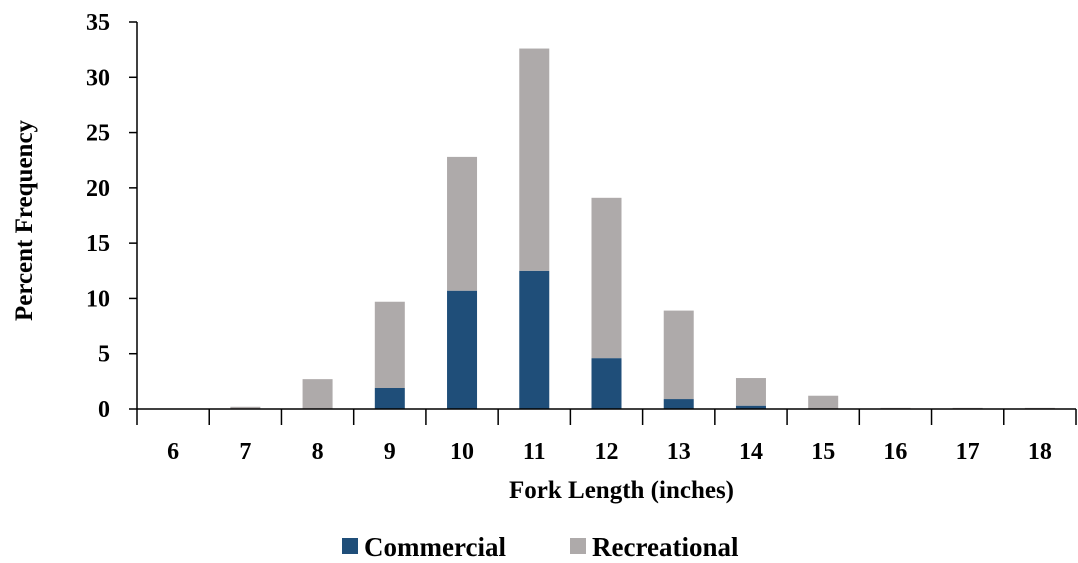  Describe the element at coordinates (607, 452) in the screenshot. I see `x-tick-label: 12` at that location.